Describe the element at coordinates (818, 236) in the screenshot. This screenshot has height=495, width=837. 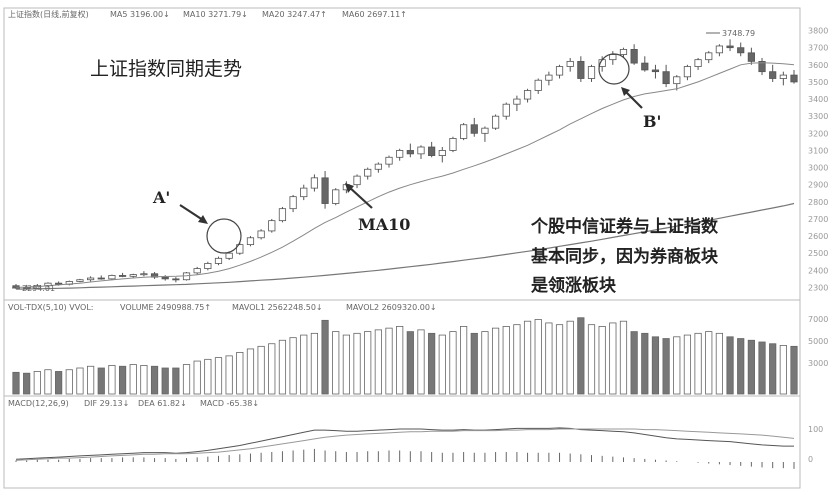
I see `y-tick-label: 2600` at that location.